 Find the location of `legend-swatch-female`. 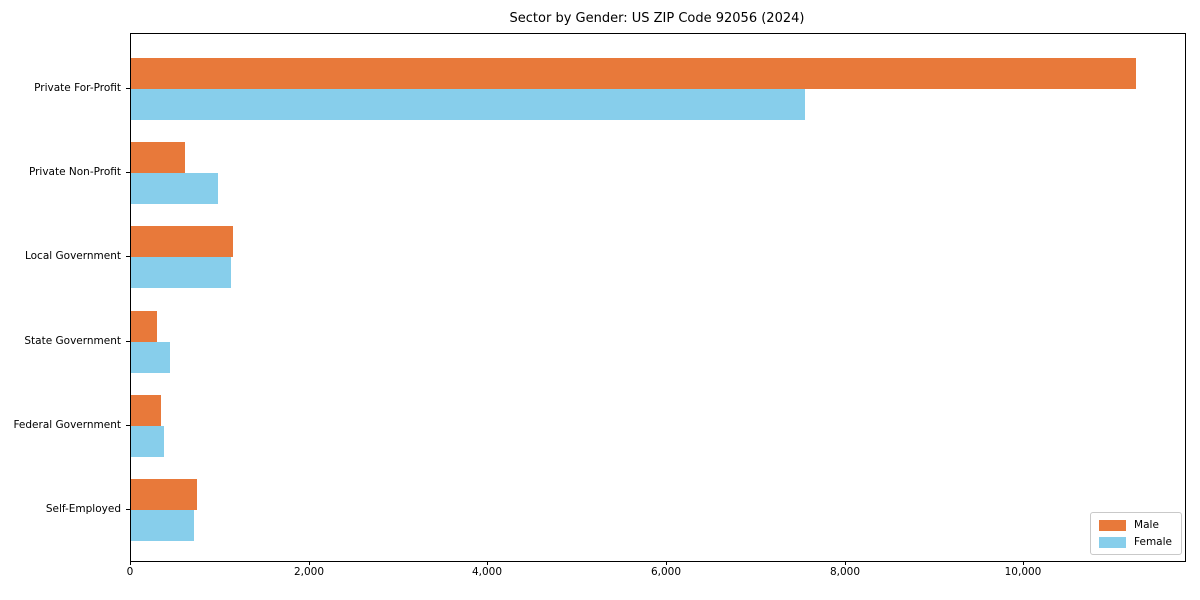

legend-swatch-female is located at coordinates (1113, 542).